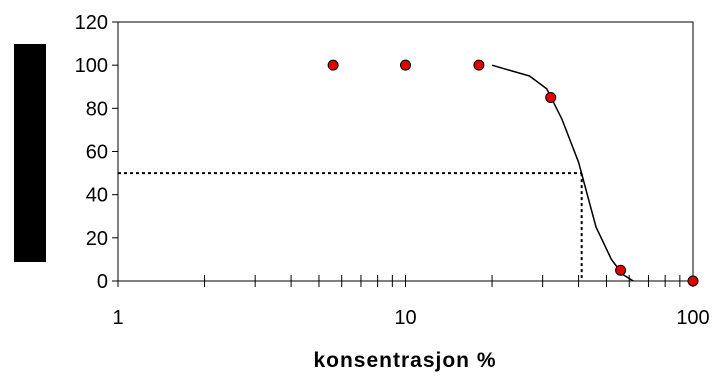 This screenshot has width=720, height=378. I want to click on y-tick-label: 120, so click(91, 23).